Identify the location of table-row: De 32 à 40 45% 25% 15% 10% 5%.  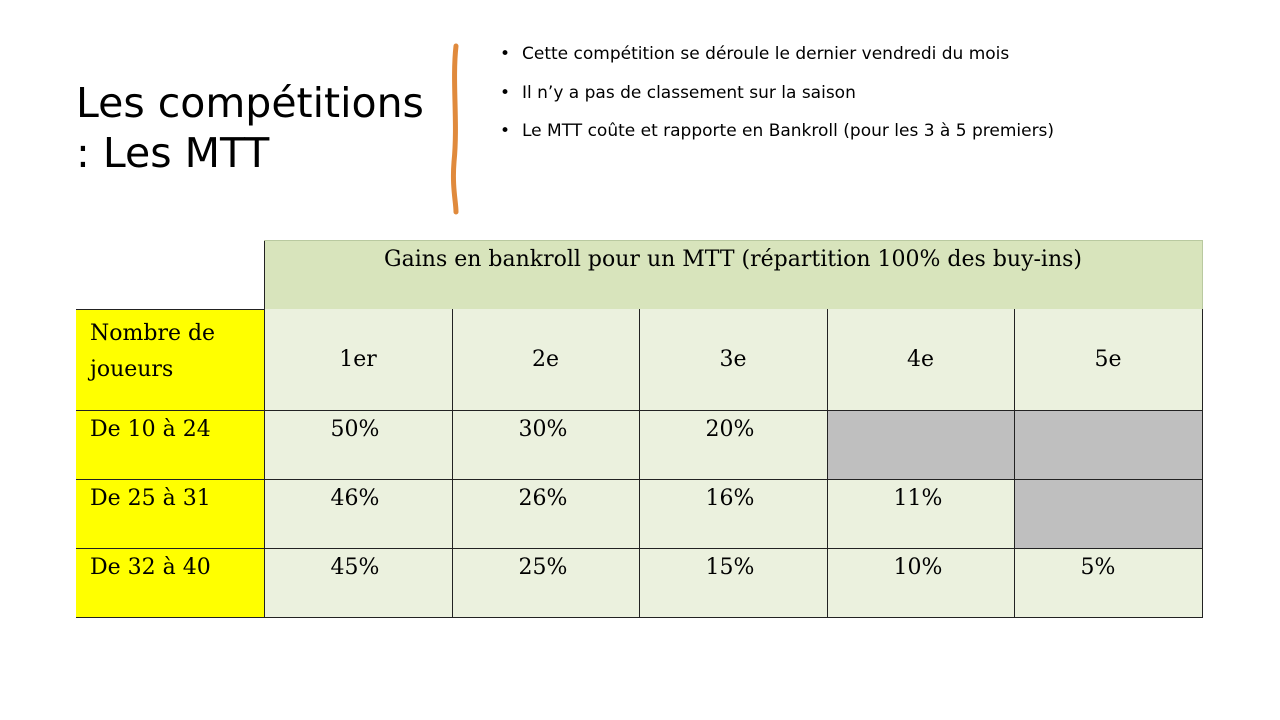
(639, 582).